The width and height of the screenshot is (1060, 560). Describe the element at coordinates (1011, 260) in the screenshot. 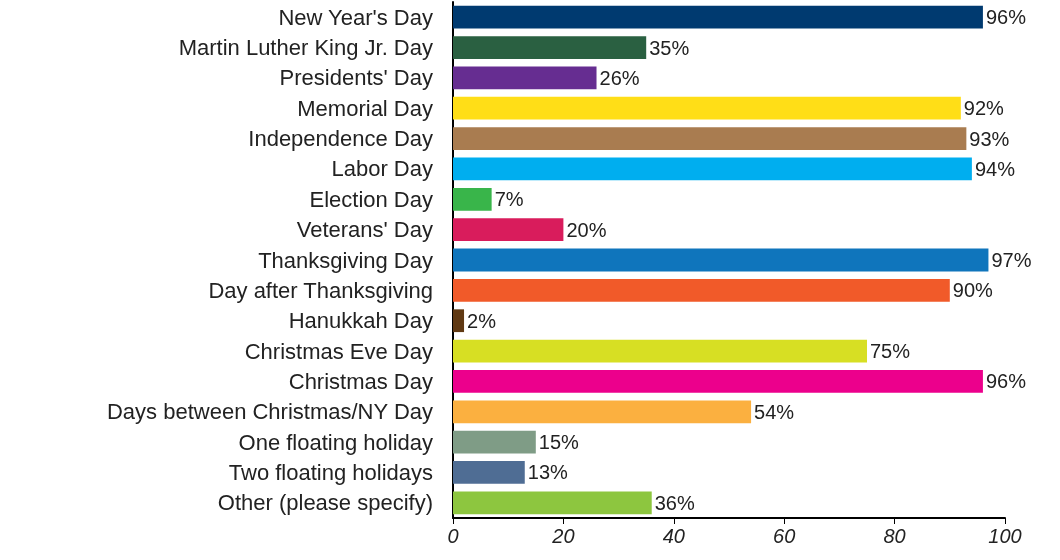

I see `data-label: 97%` at that location.